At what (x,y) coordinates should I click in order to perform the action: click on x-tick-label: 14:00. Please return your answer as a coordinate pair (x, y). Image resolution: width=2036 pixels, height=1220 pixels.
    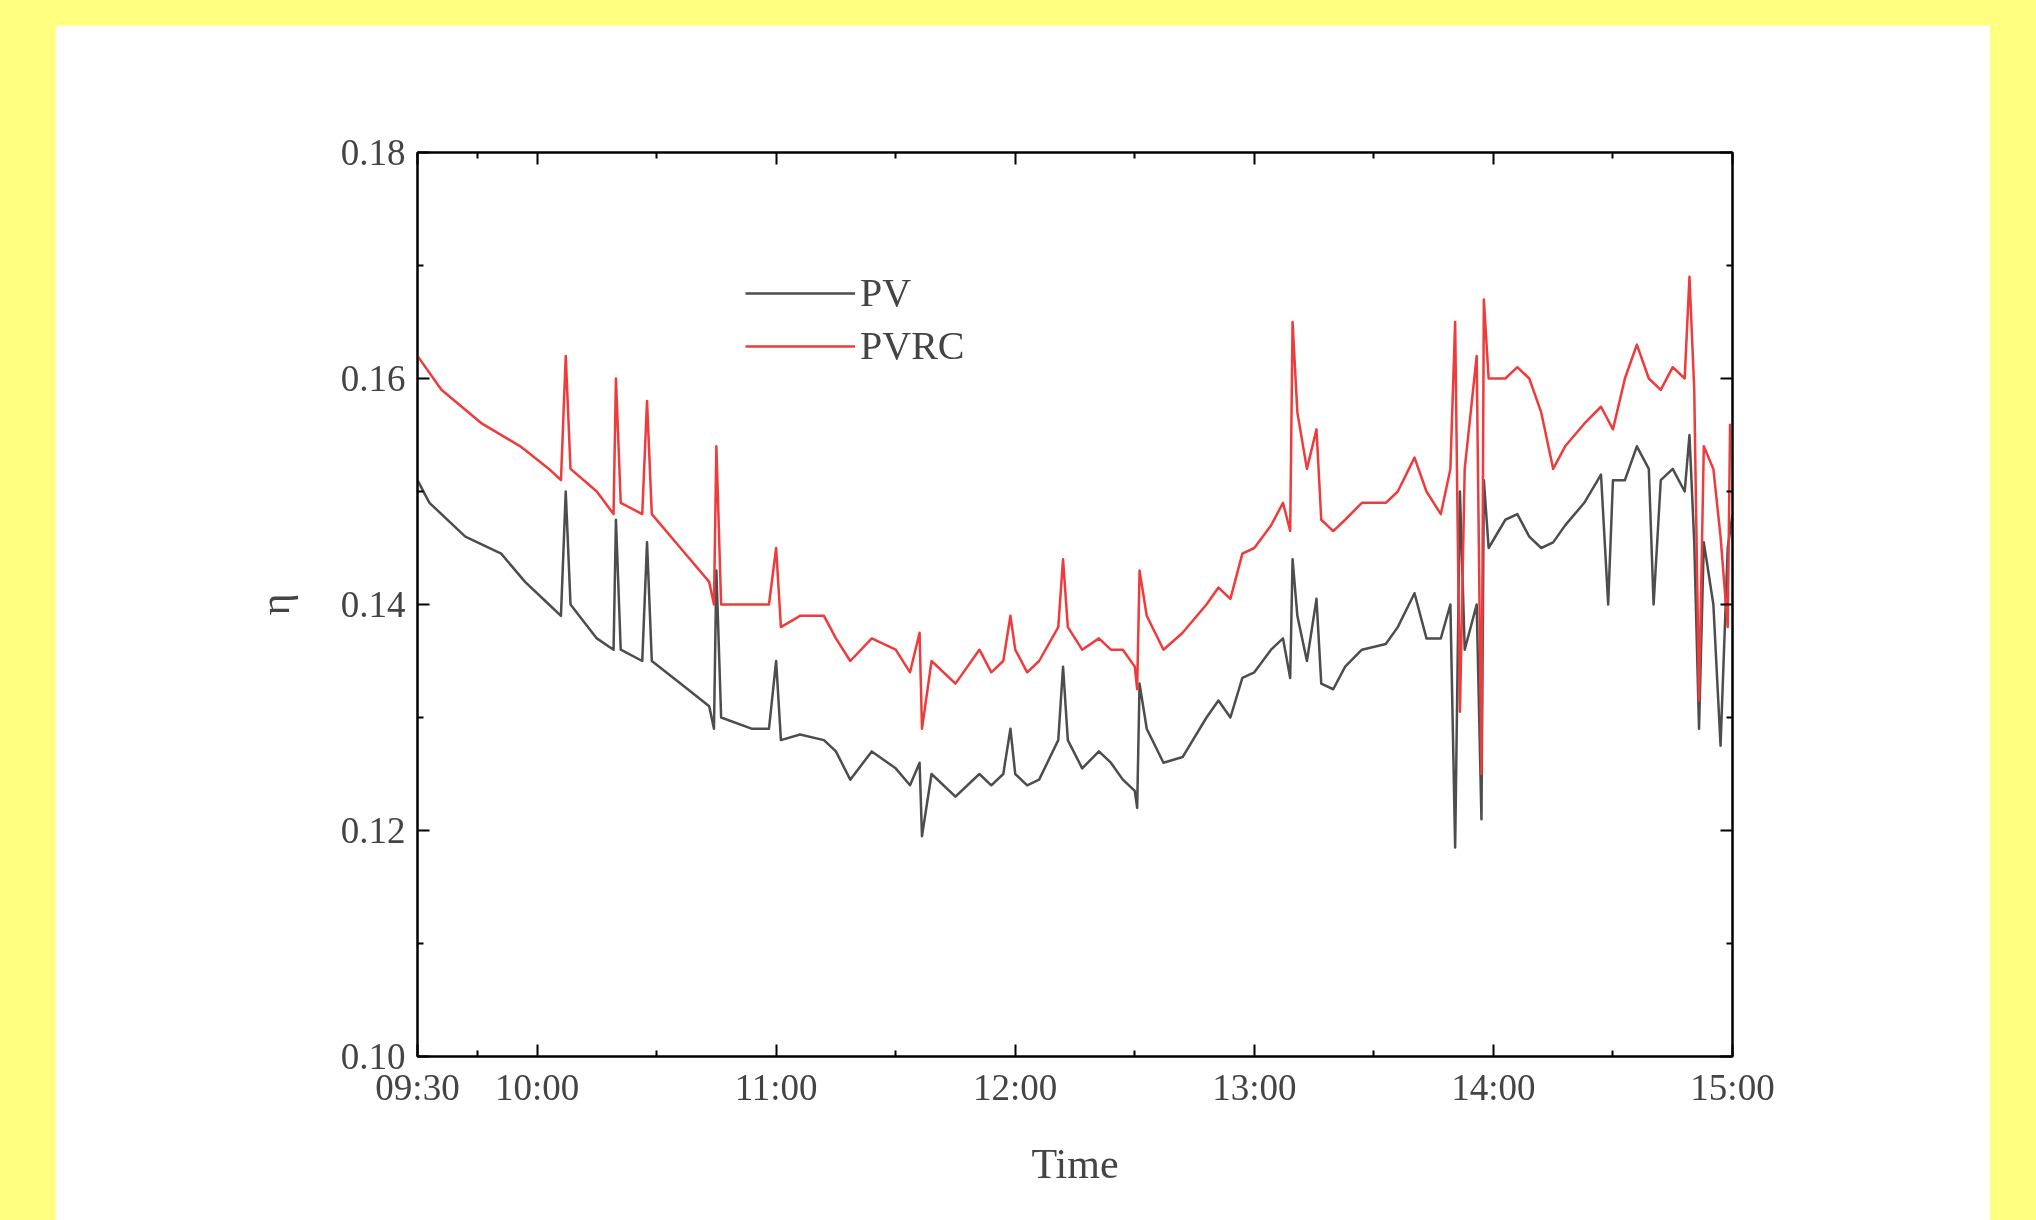
    Looking at the image, I should click on (1493, 1087).